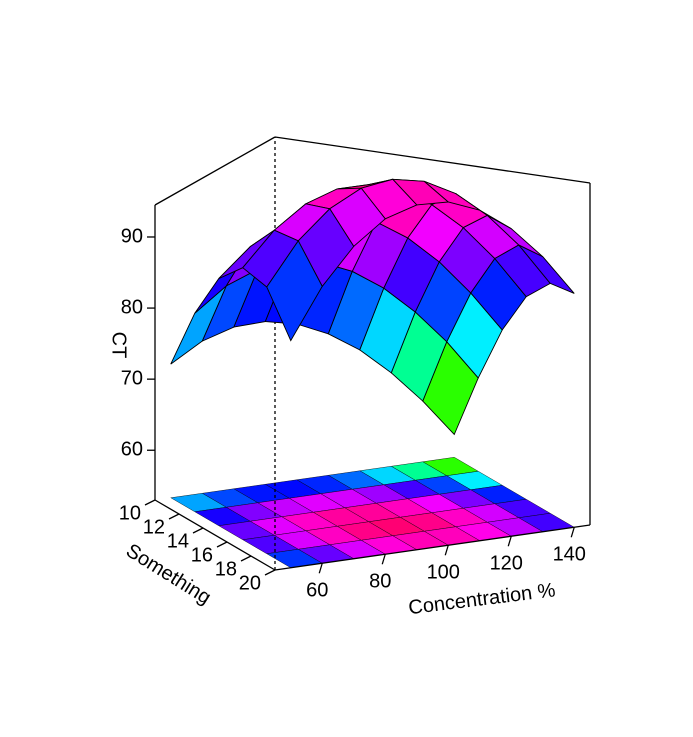  What do you see at coordinates (119, 345) in the screenshot?
I see `z-axis-label: CT` at bounding box center [119, 345].